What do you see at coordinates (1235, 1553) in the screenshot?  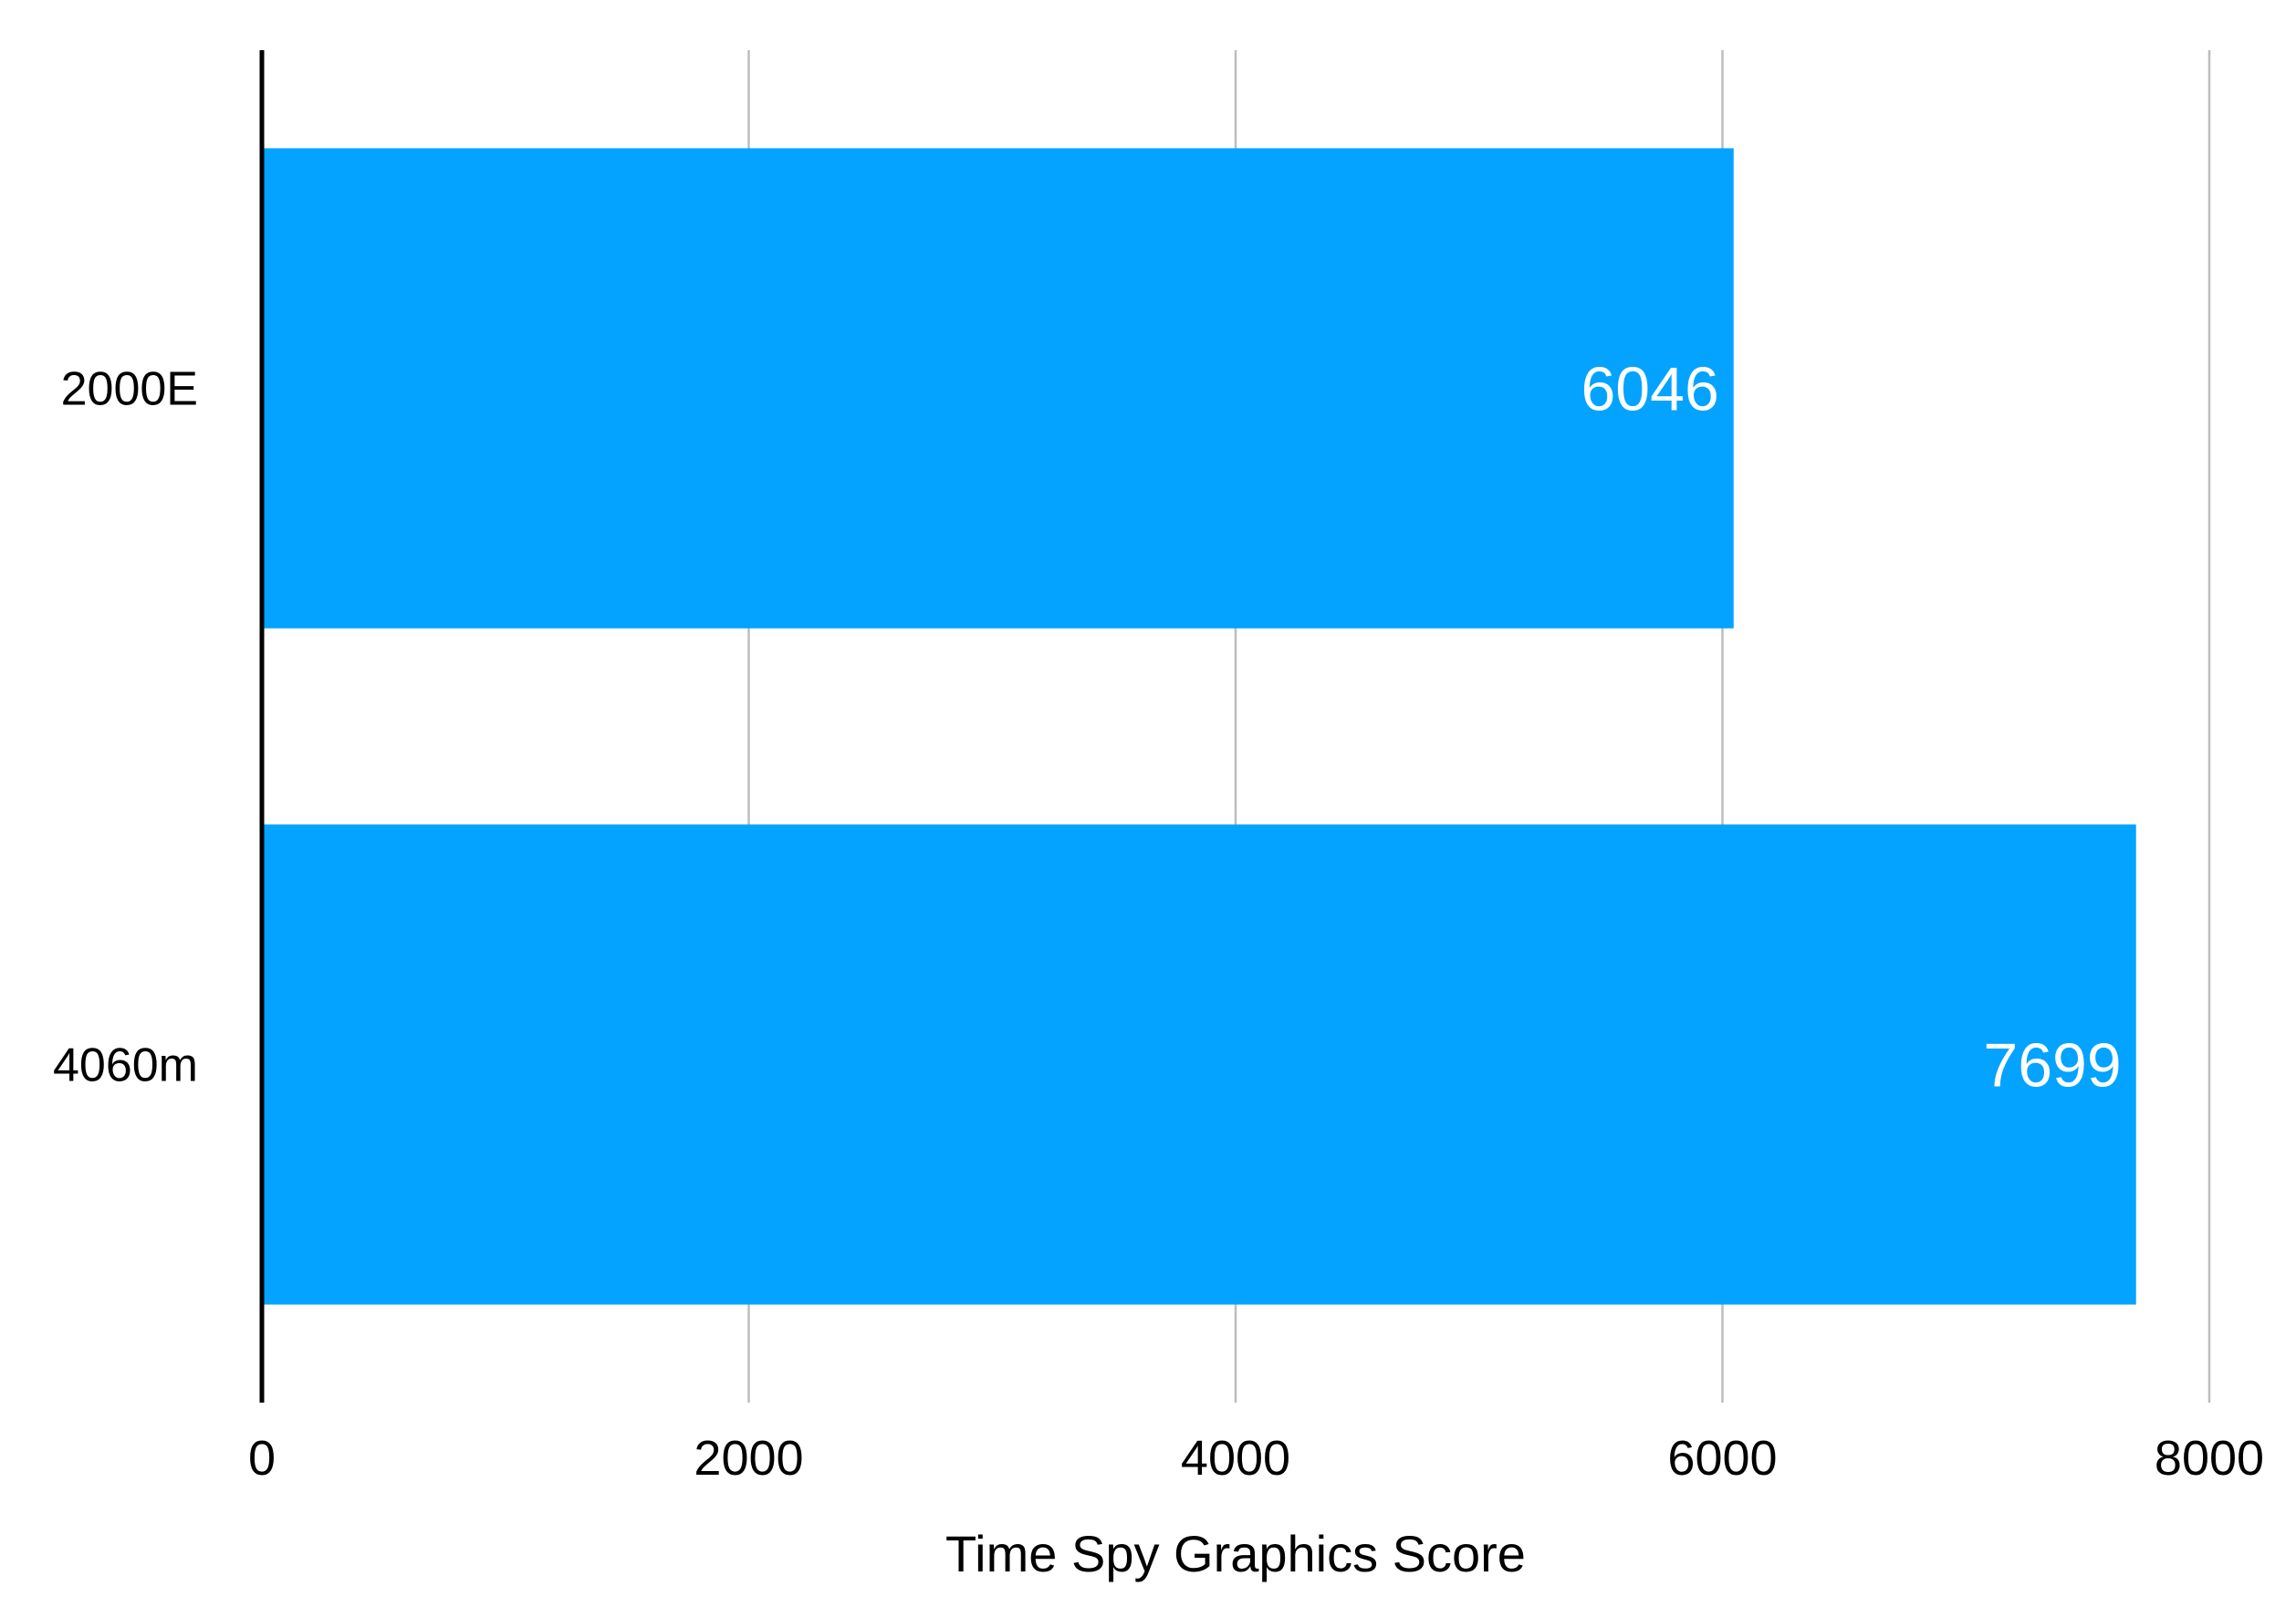 I see `x-axis-title: Time Spy Graphics Score` at bounding box center [1235, 1553].